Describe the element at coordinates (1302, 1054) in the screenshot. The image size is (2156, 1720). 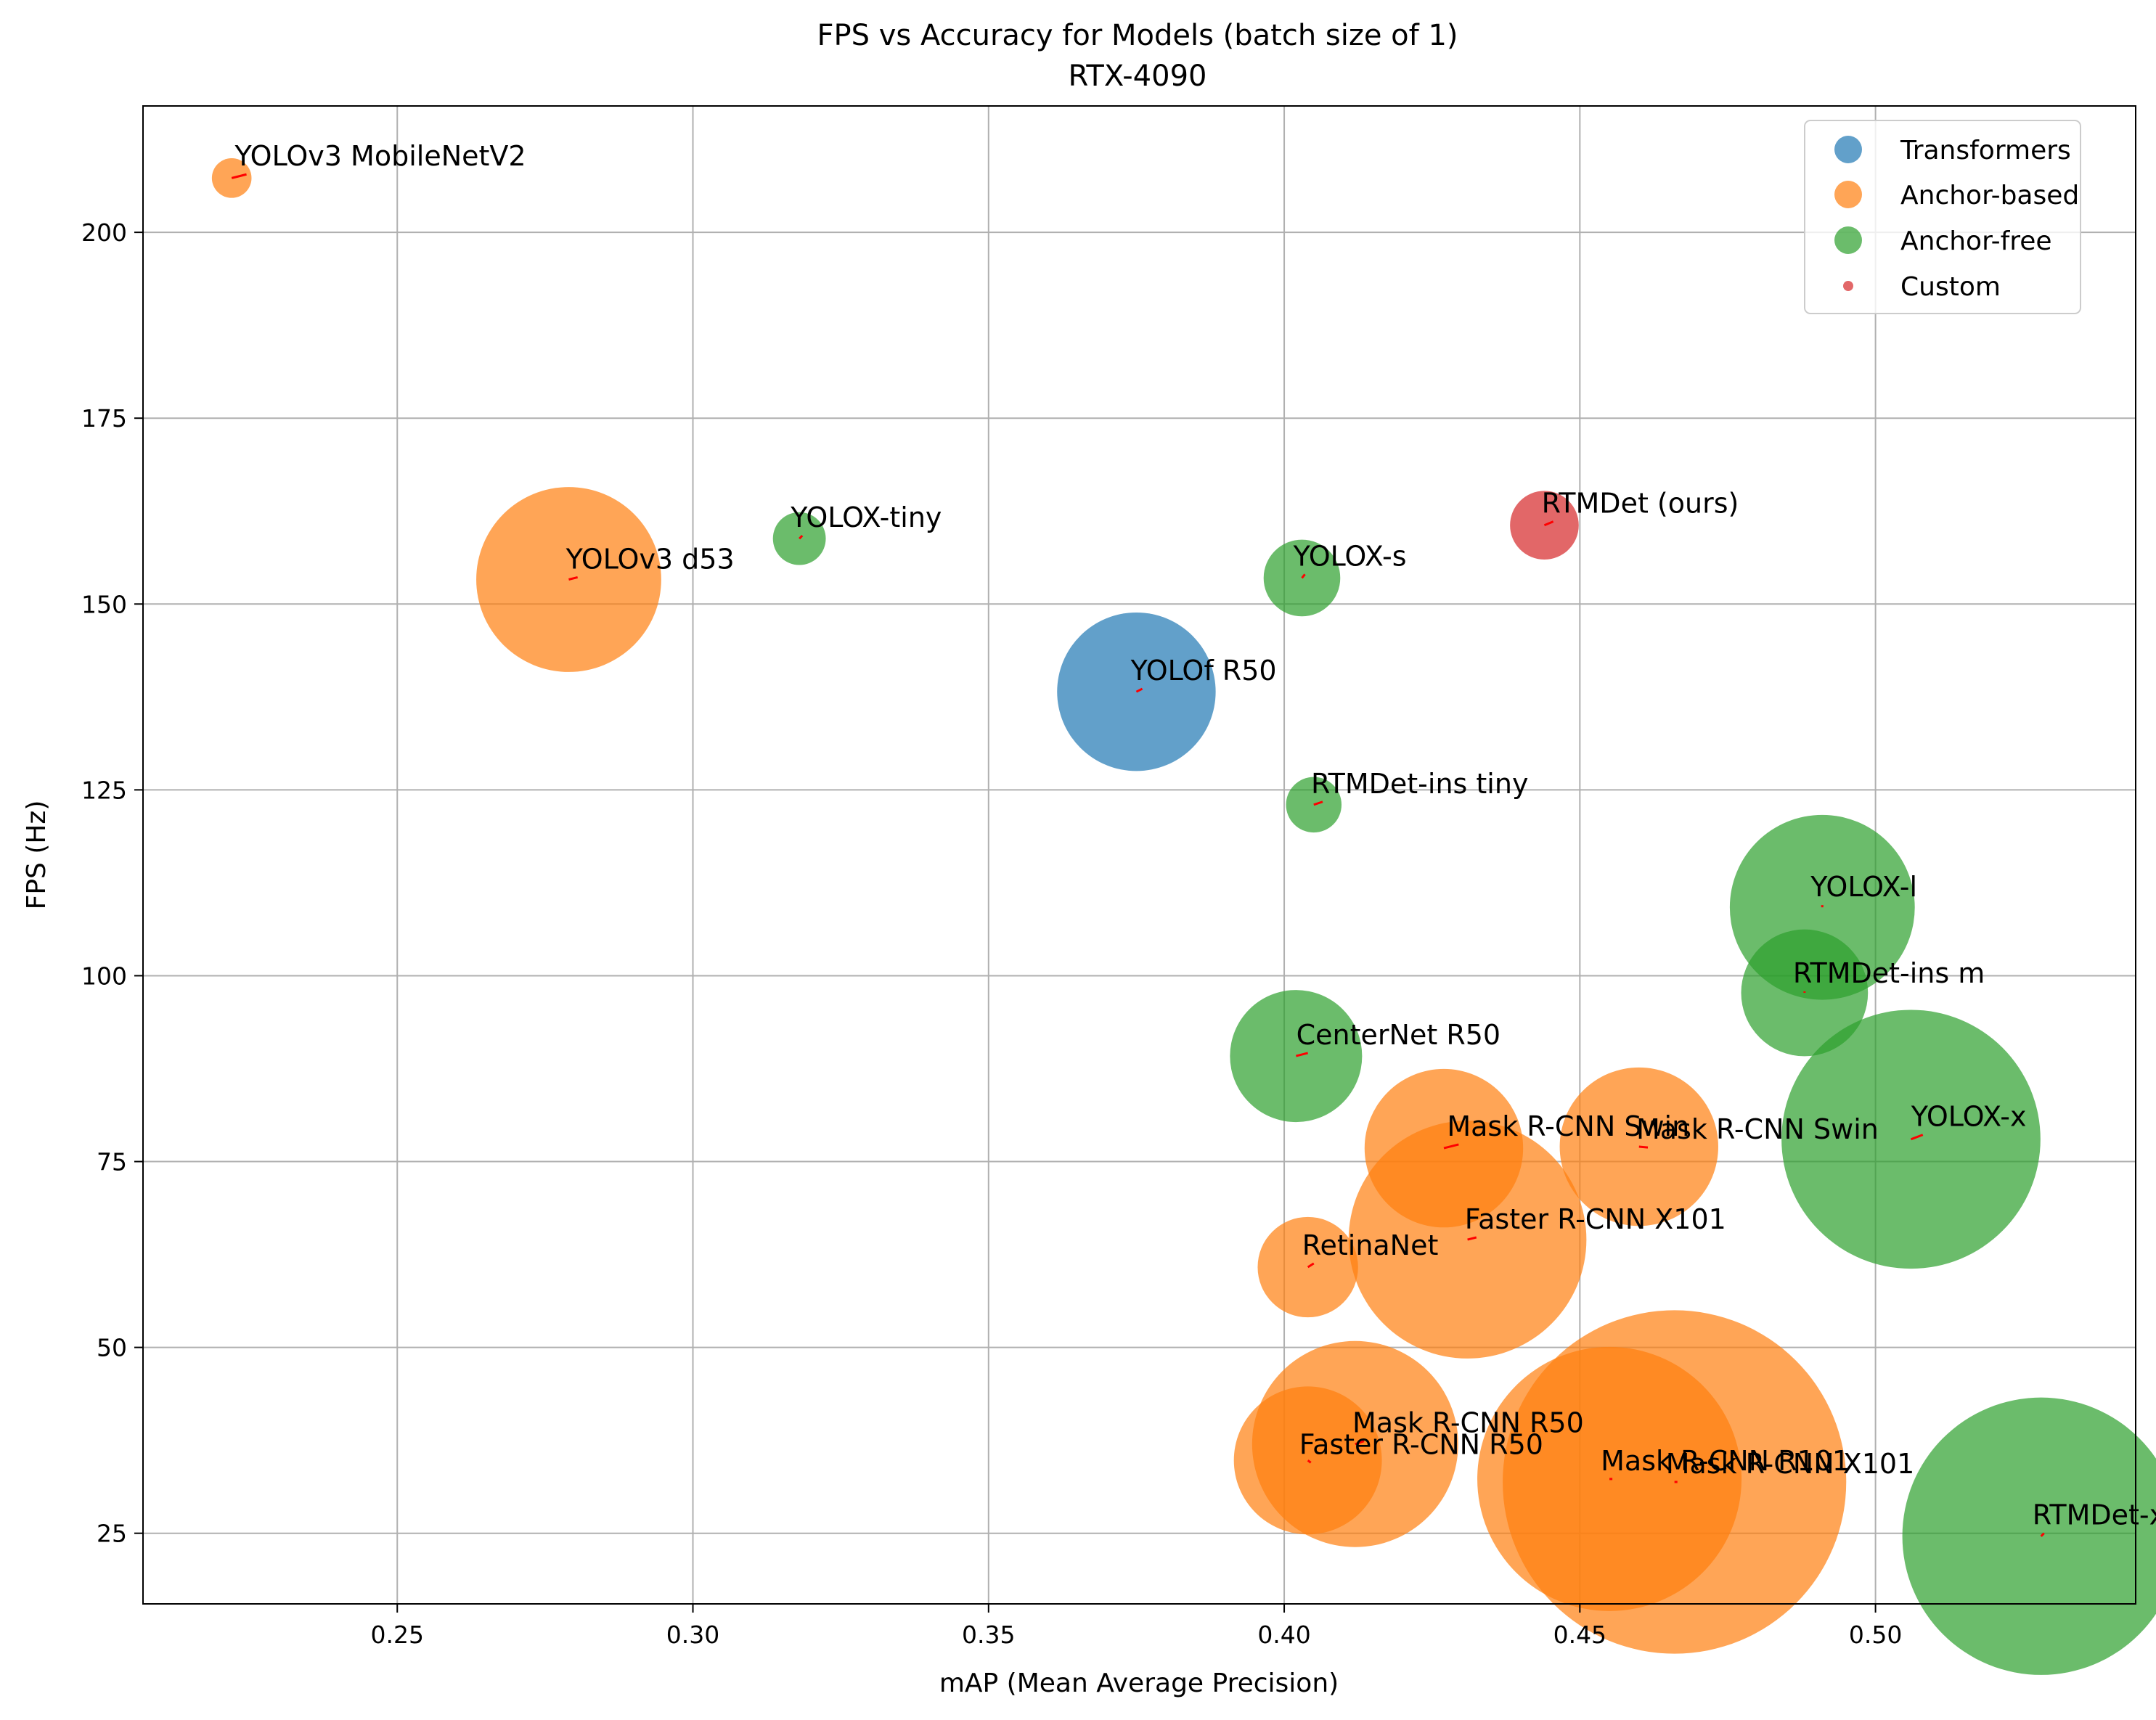
I see `leader-centernet-r50` at that location.